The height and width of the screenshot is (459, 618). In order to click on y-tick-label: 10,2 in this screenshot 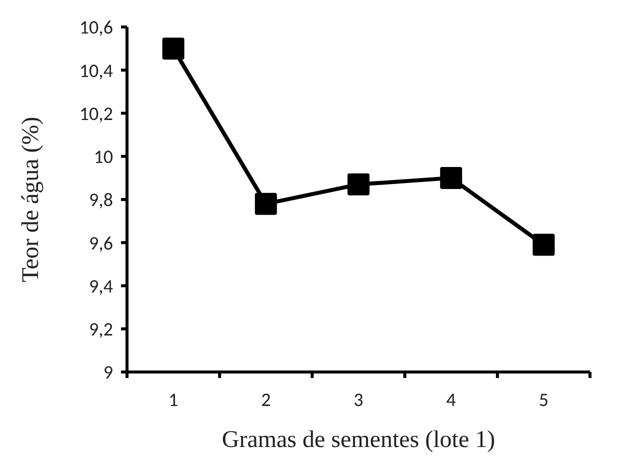, I will do `click(96, 114)`.